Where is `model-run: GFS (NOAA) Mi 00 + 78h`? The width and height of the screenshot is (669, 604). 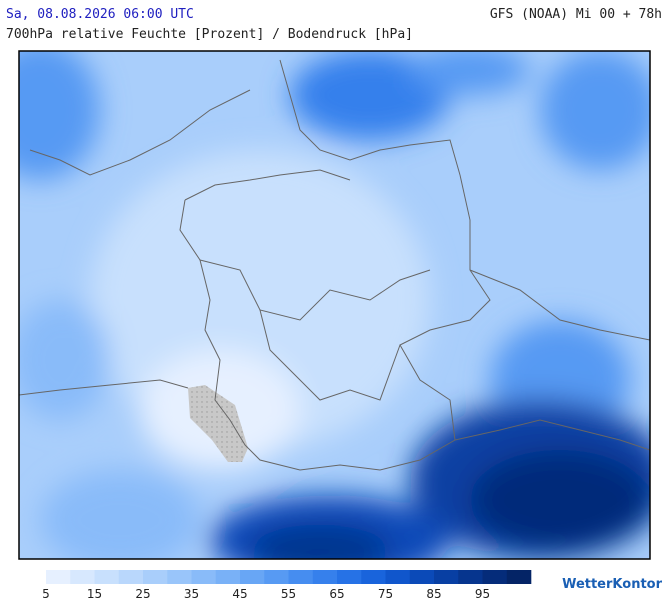
model-run: GFS (NOAA) Mi 00 + 78h is located at coordinates (576, 14).